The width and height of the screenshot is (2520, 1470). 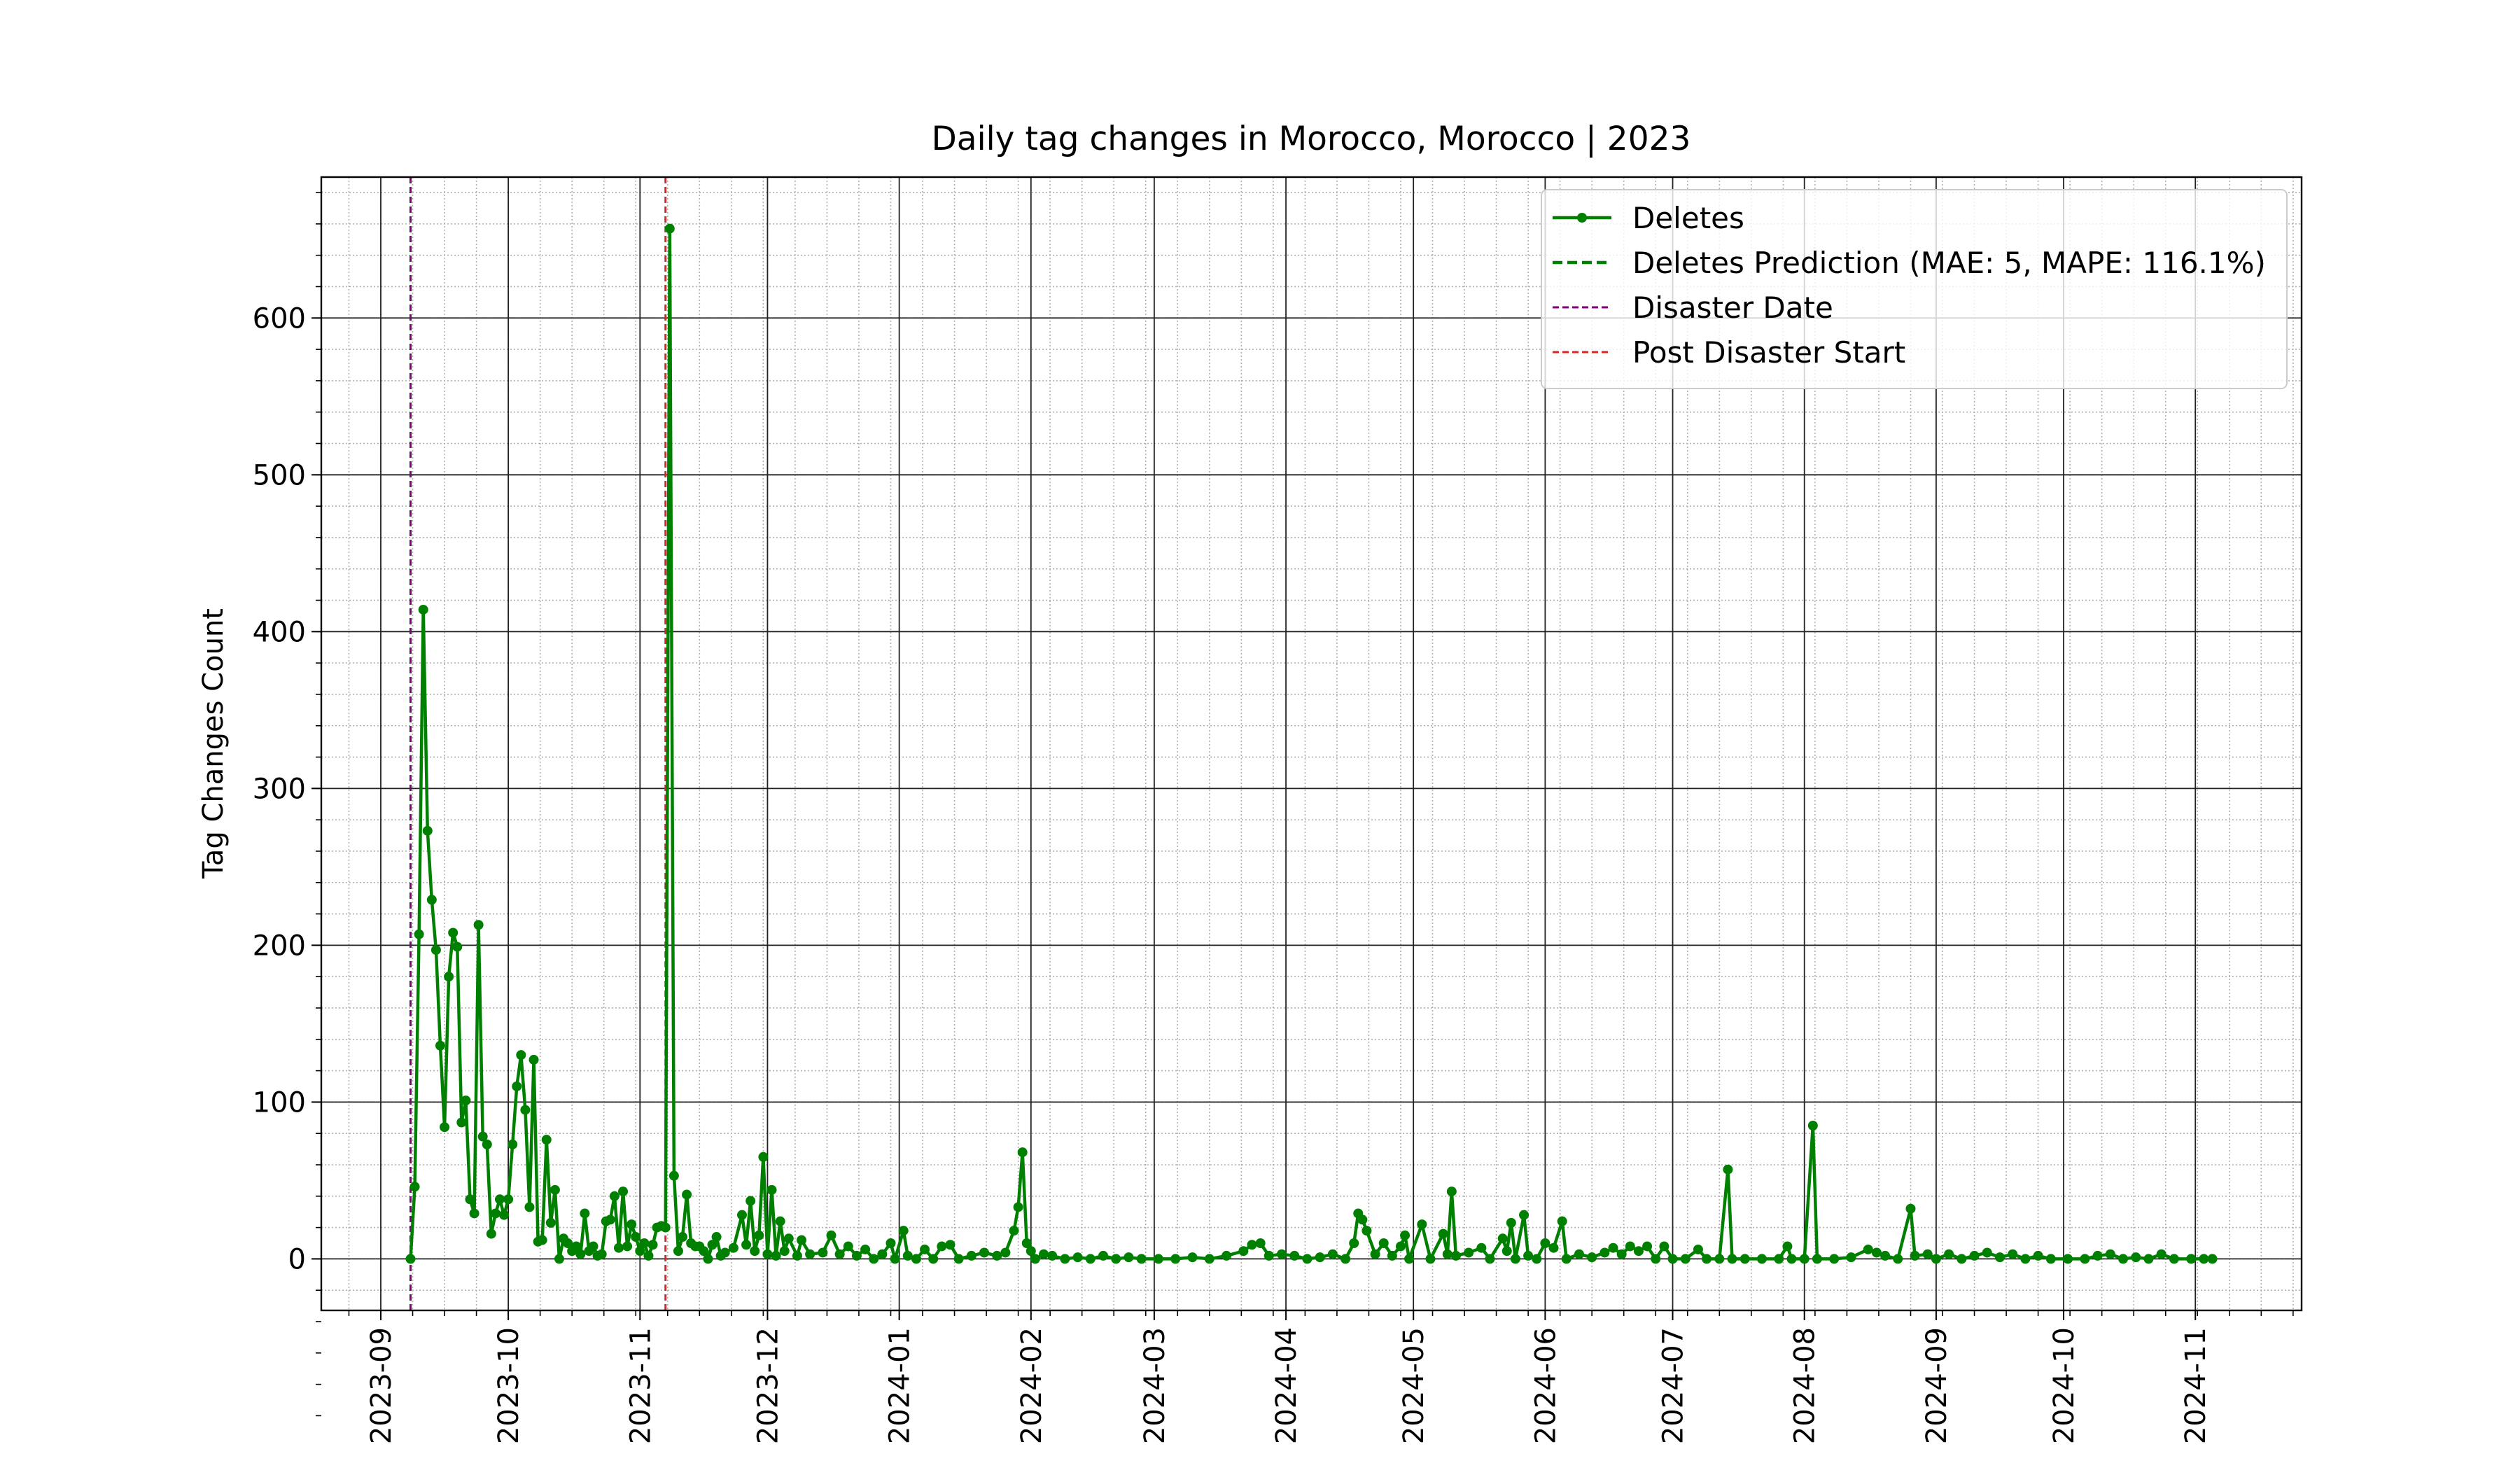 What do you see at coordinates (1546, 1385) in the screenshot?
I see `x-tick-label: 2024-06` at bounding box center [1546, 1385].